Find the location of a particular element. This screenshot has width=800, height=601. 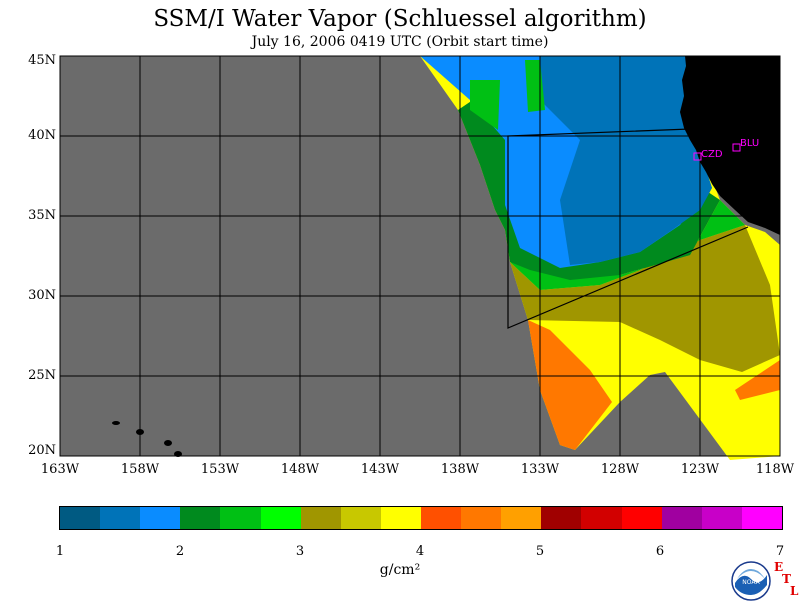

etl-logo-letter-l: L is located at coordinates (794, 591).